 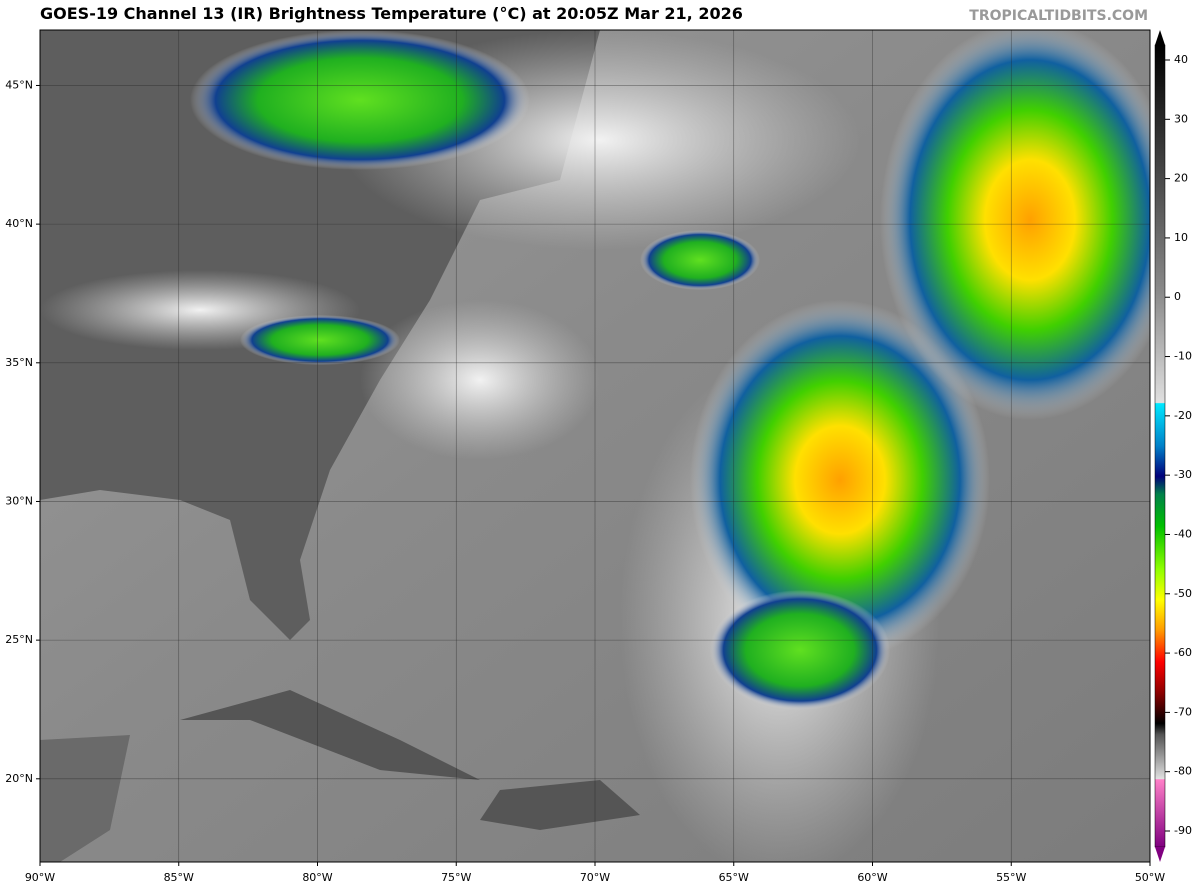 I want to click on colorbar-tick-label: 40, so click(x=1181, y=59).